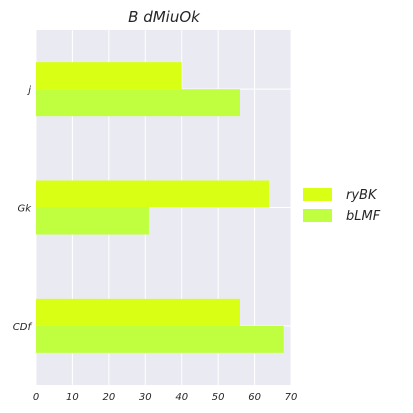 The width and height of the screenshot is (413, 413). What do you see at coordinates (138, 103) in the screenshot?
I see `bar-bLMF-j` at bounding box center [138, 103].